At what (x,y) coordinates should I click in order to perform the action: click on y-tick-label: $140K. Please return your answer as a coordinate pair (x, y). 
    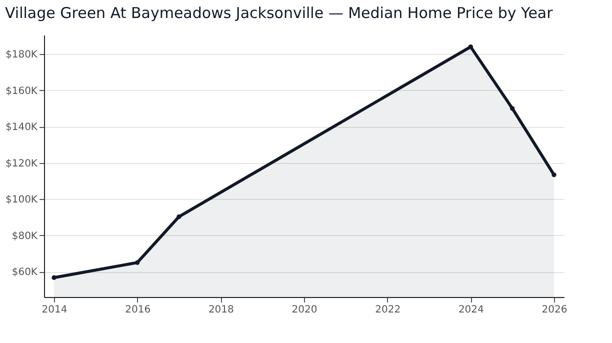
    Looking at the image, I should click on (21, 128).